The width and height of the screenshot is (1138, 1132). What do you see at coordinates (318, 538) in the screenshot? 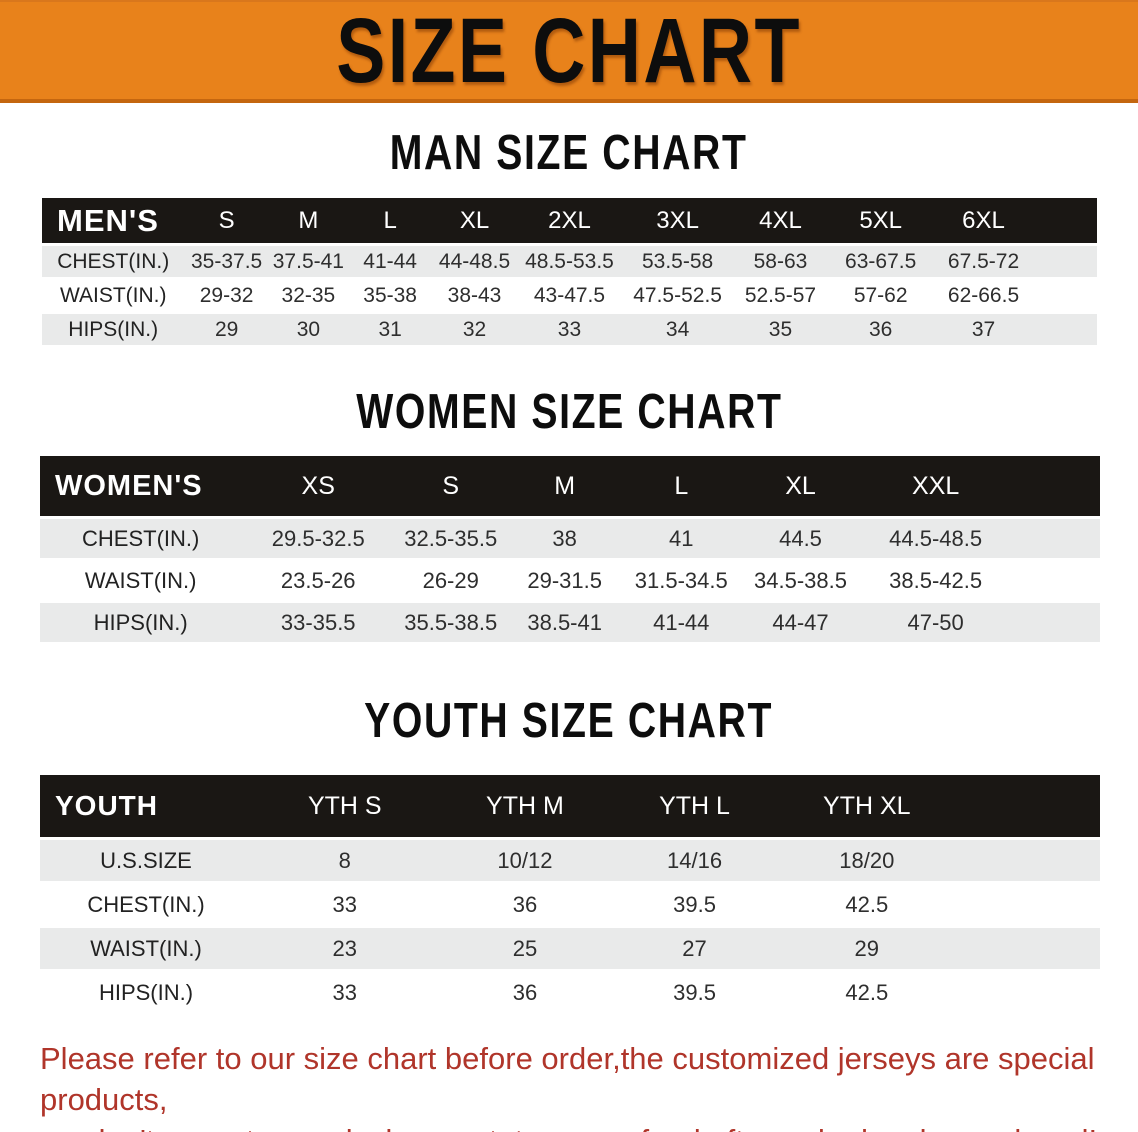
I see `size-cell: 29.5-32.5` at bounding box center [318, 538].